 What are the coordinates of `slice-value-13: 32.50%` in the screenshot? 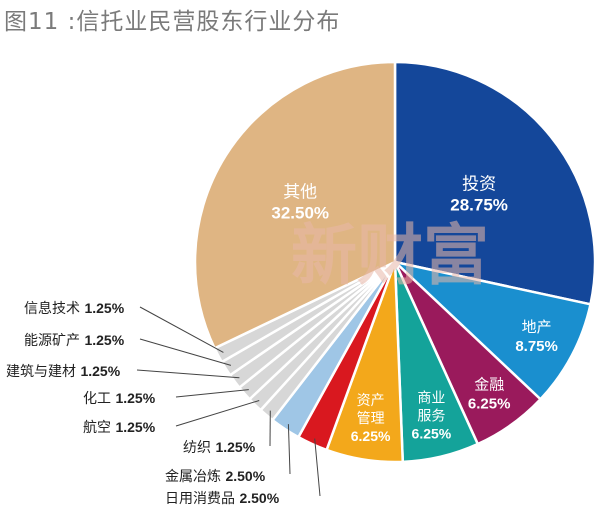 It's located at (300, 212).